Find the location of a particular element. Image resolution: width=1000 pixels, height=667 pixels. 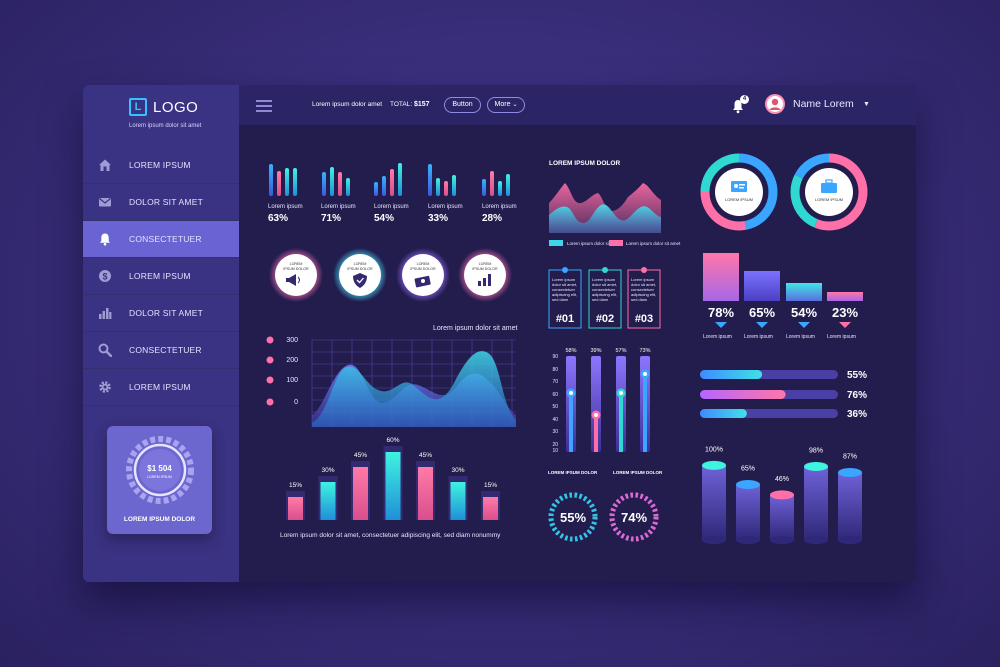

slider-tick: 10 is located at coordinates (555, 451).